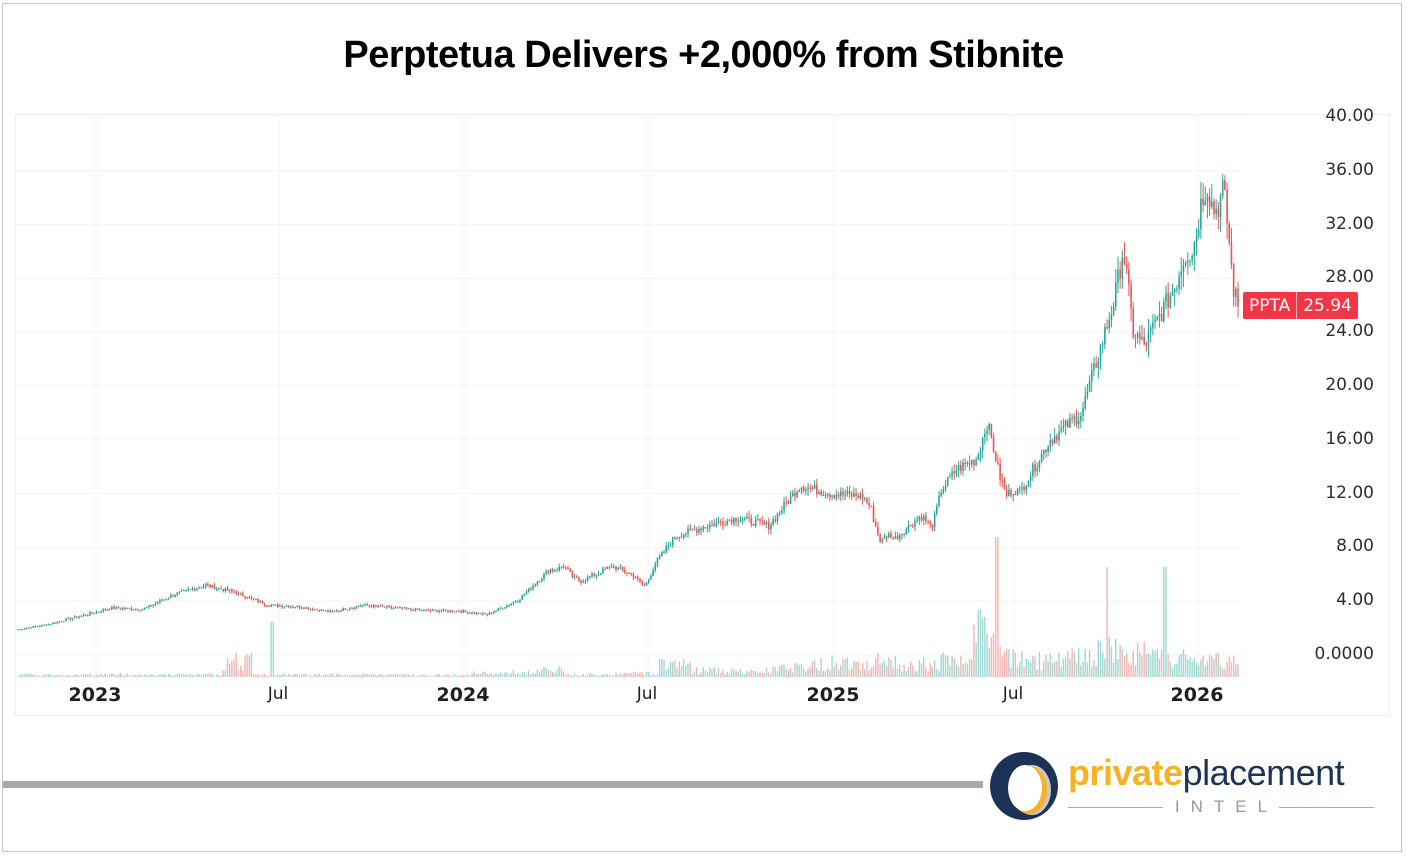  What do you see at coordinates (1349, 331) in the screenshot?
I see `y-tick-label: 24.00` at bounding box center [1349, 331].